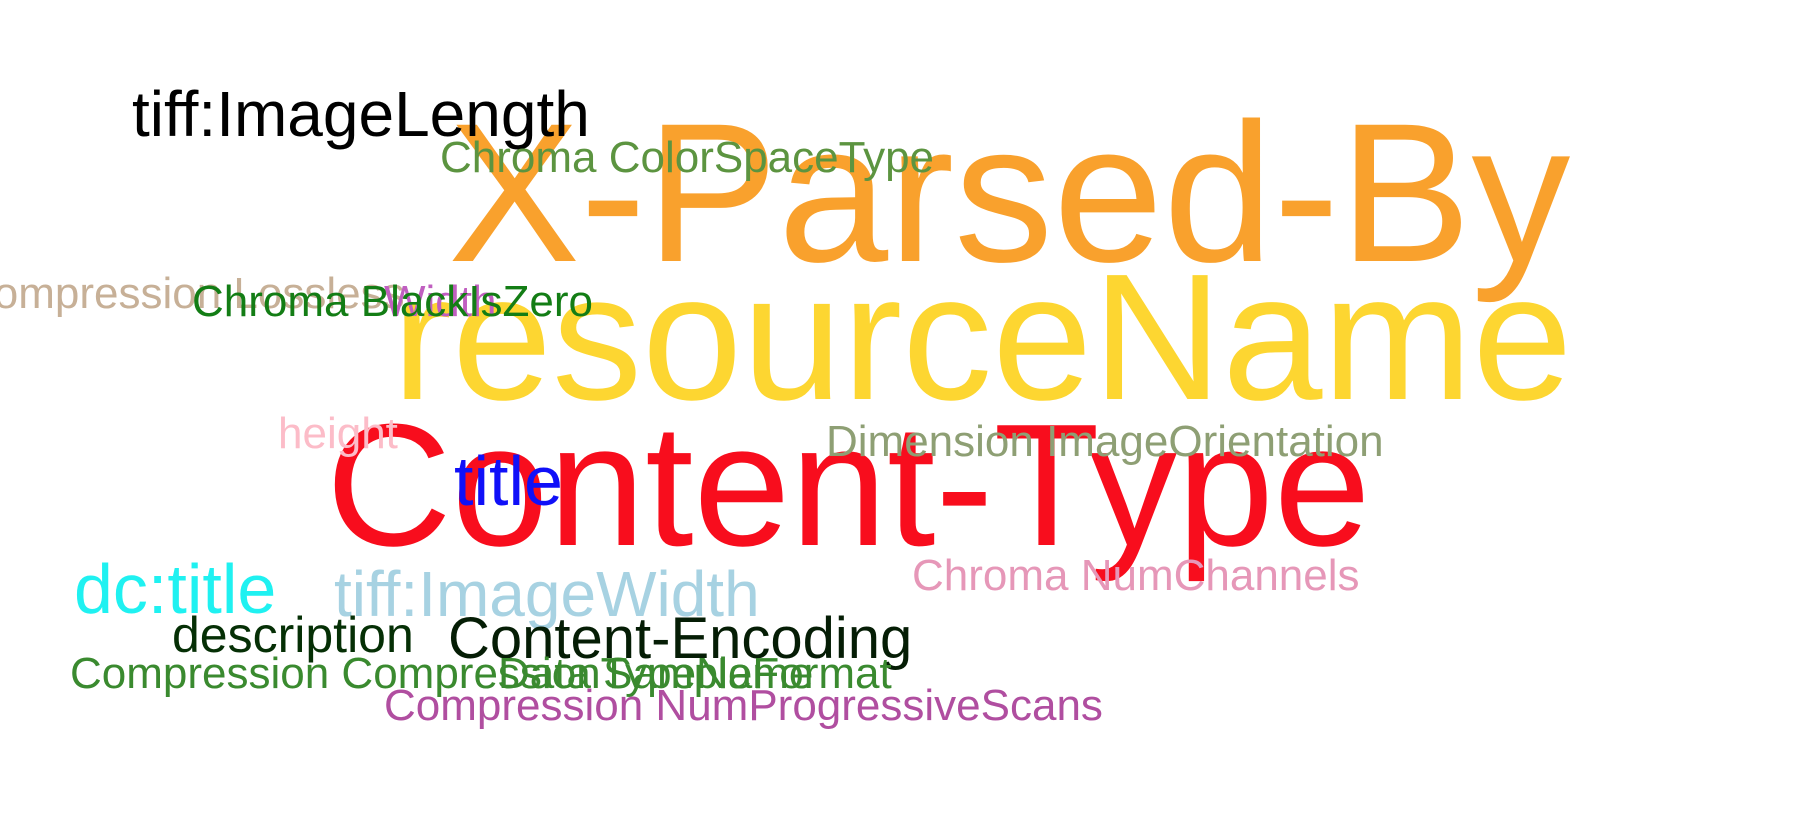 The image size is (1802, 832). What do you see at coordinates (440, 301) in the screenshot?
I see `word-width: Width` at bounding box center [440, 301].